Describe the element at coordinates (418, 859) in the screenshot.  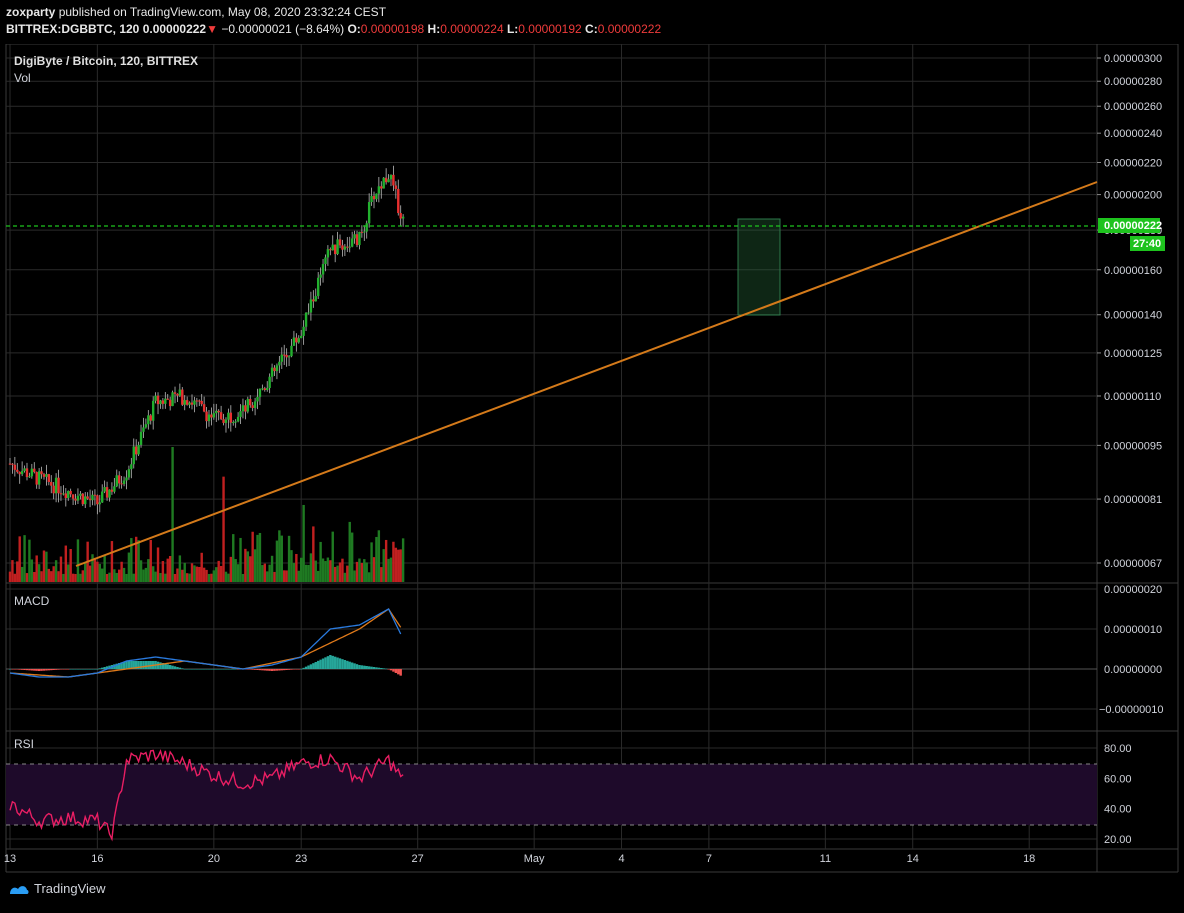
I see `time-tick-label: 27` at that location.